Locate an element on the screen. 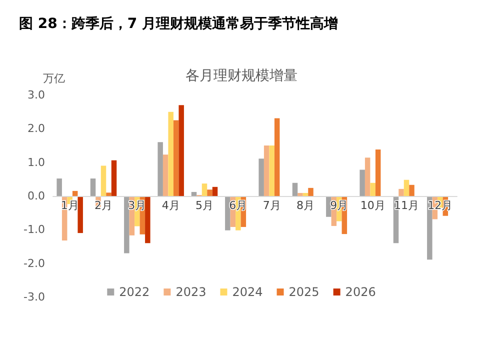 The width and height of the screenshot is (483, 347). y-tick-label: -1.0 is located at coordinates (34, 229).